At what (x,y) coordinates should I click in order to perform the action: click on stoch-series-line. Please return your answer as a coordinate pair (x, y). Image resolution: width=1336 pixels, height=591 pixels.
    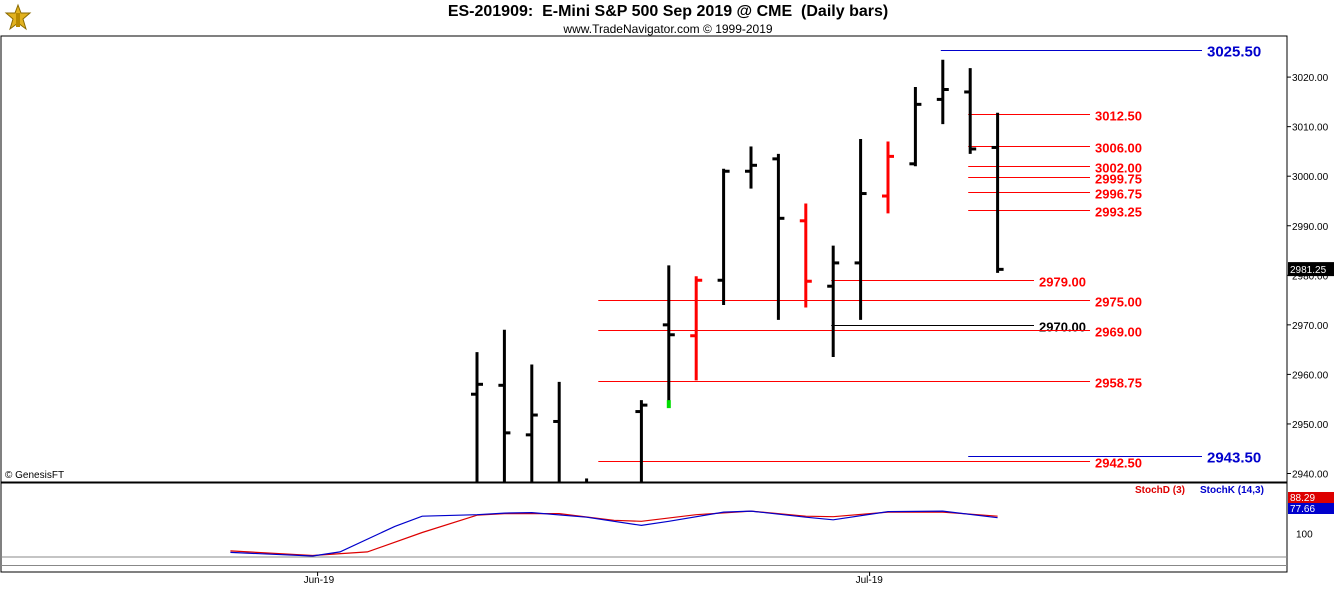
    Looking at the image, I should click on (614, 533).